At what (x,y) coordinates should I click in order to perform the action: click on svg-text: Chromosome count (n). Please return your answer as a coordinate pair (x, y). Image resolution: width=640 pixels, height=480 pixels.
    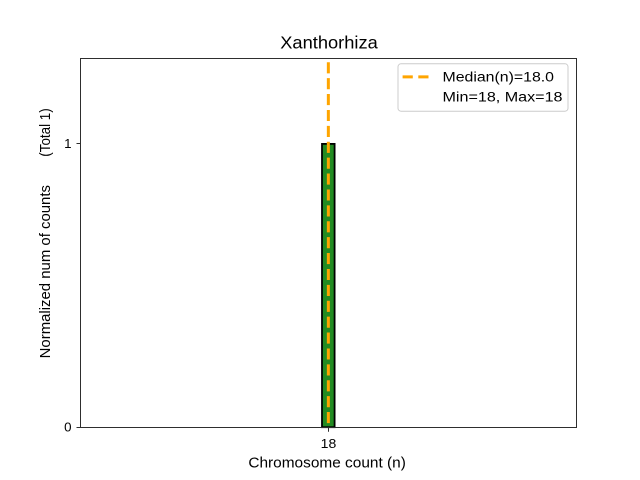
    Looking at the image, I should click on (327, 463).